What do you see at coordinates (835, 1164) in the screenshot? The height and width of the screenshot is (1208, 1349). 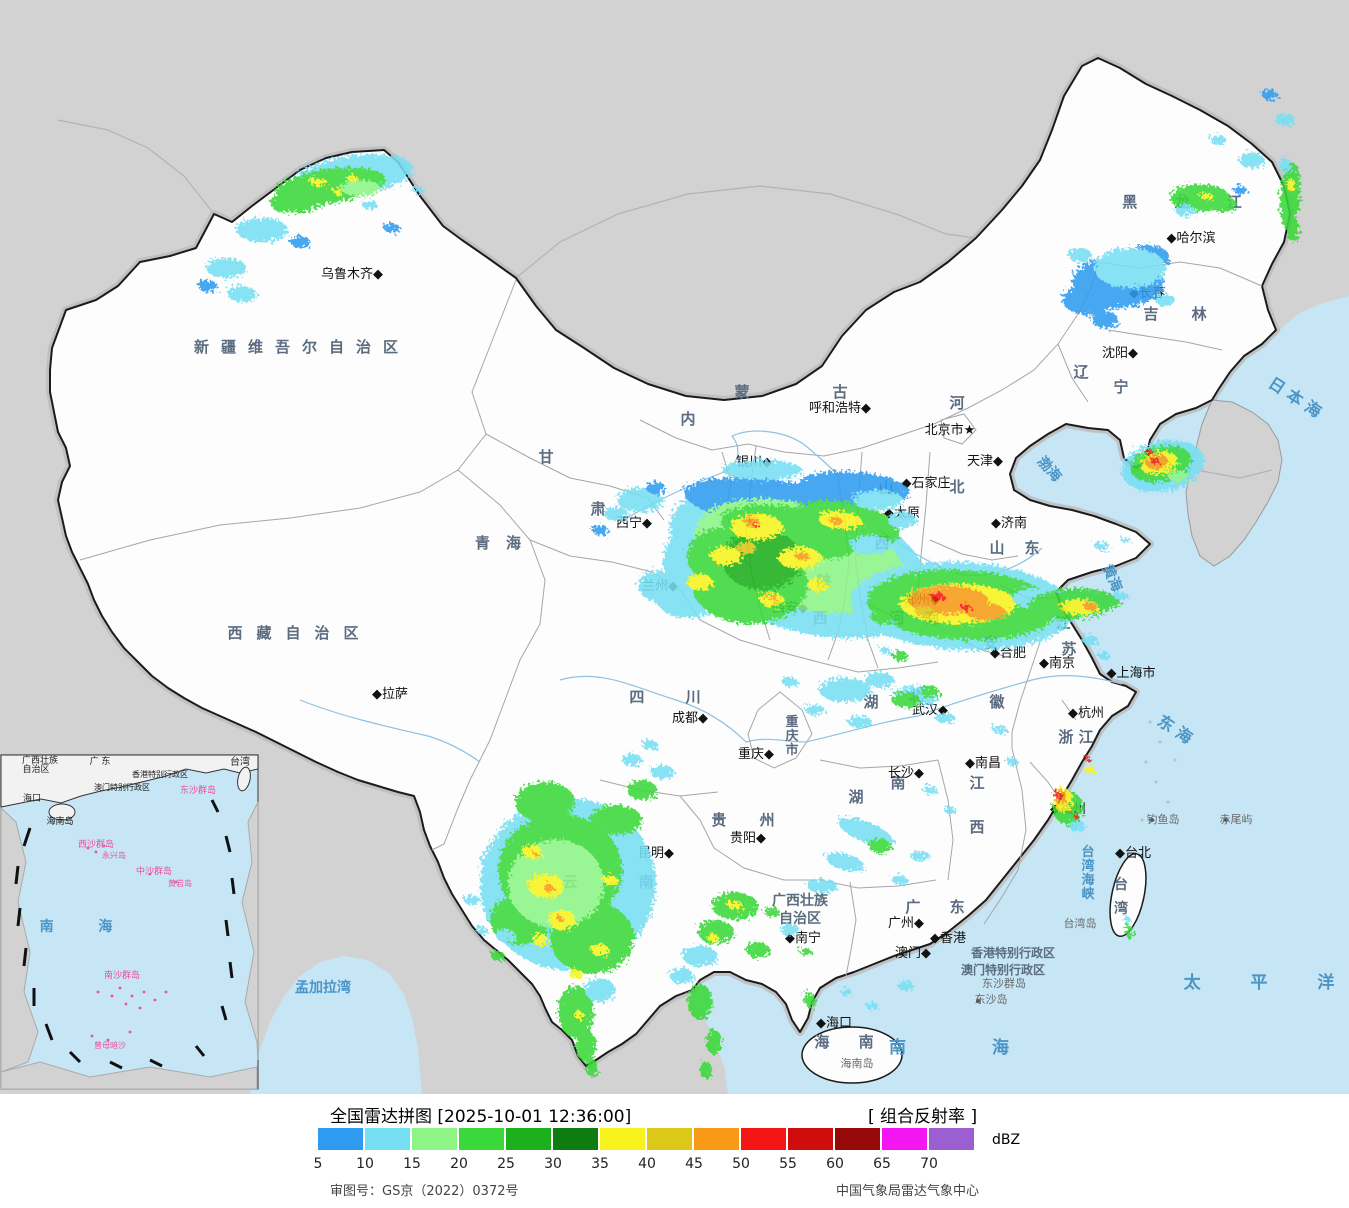 I see `legend-tick-value: 60` at bounding box center [835, 1164].